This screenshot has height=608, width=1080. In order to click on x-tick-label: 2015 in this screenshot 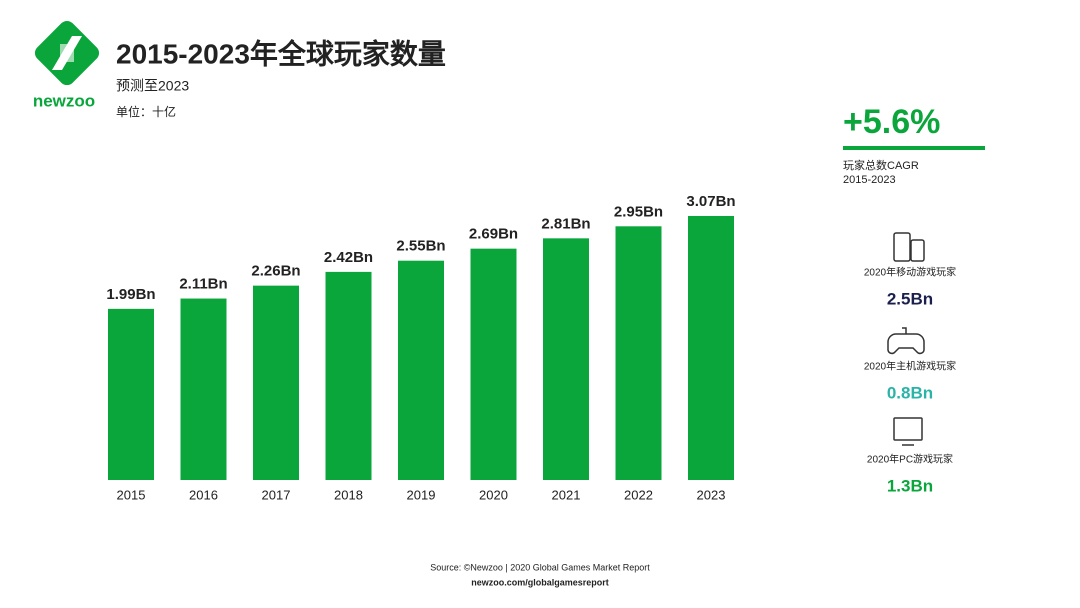, I will do `click(131, 494)`.